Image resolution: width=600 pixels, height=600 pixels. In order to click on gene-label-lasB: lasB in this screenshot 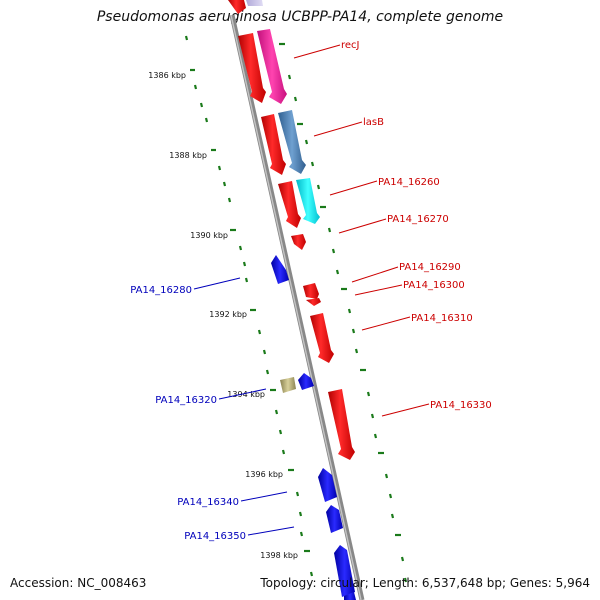, I will do `click(373, 122)`.